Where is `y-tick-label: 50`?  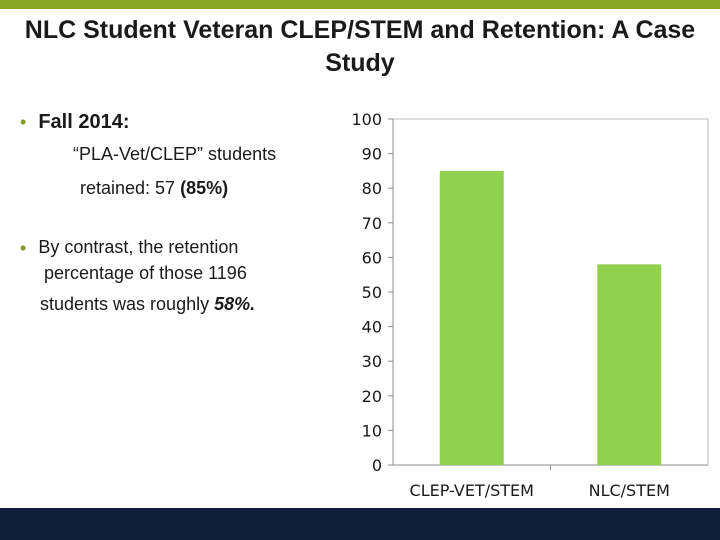 y-tick-label: 50 is located at coordinates (372, 292).